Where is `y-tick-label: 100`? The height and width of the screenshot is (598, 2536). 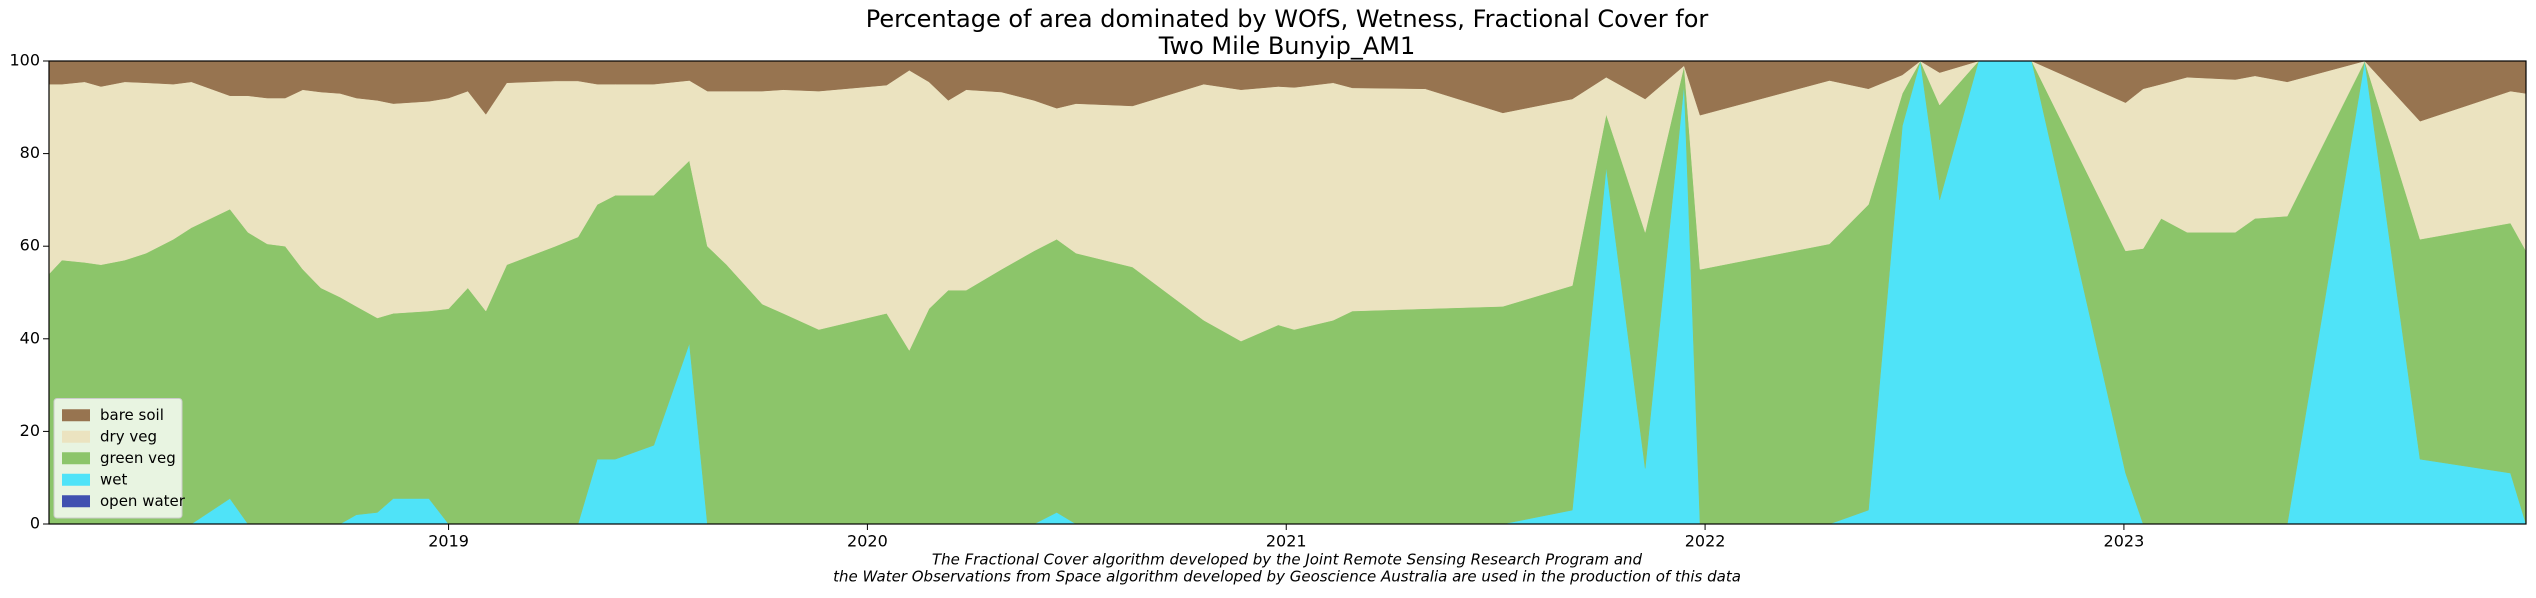 y-tick-label: 100 is located at coordinates (24, 60).